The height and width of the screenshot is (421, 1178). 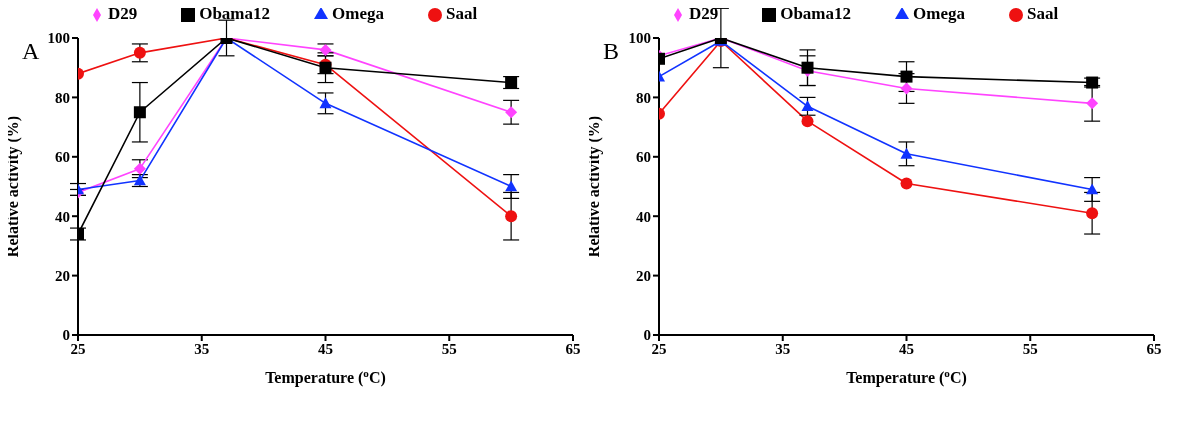 I want to click on chart-title: A, so click(x=31, y=51).